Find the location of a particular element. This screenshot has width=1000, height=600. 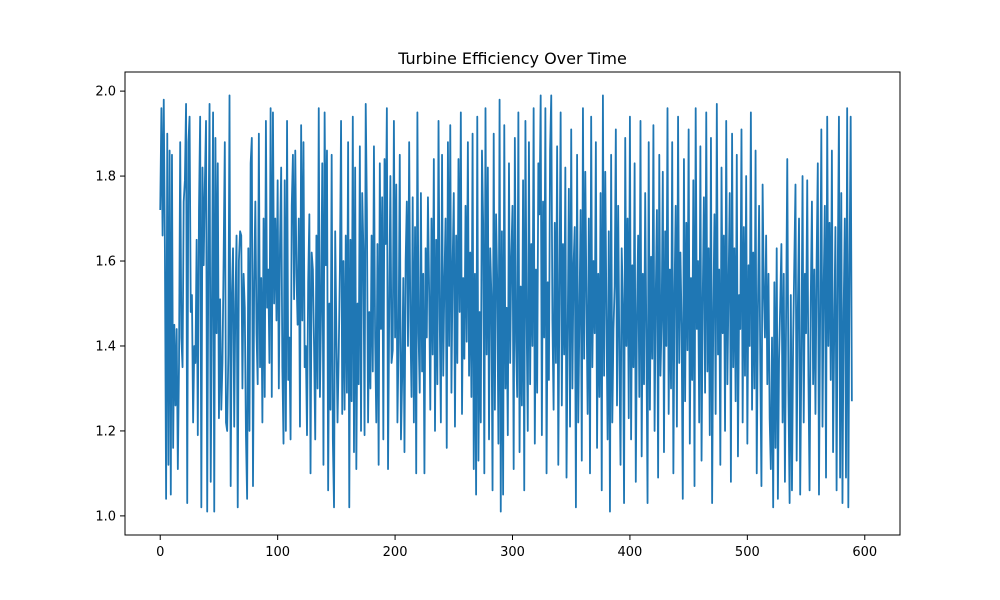

x-tick-label: 500 is located at coordinates (747, 552).